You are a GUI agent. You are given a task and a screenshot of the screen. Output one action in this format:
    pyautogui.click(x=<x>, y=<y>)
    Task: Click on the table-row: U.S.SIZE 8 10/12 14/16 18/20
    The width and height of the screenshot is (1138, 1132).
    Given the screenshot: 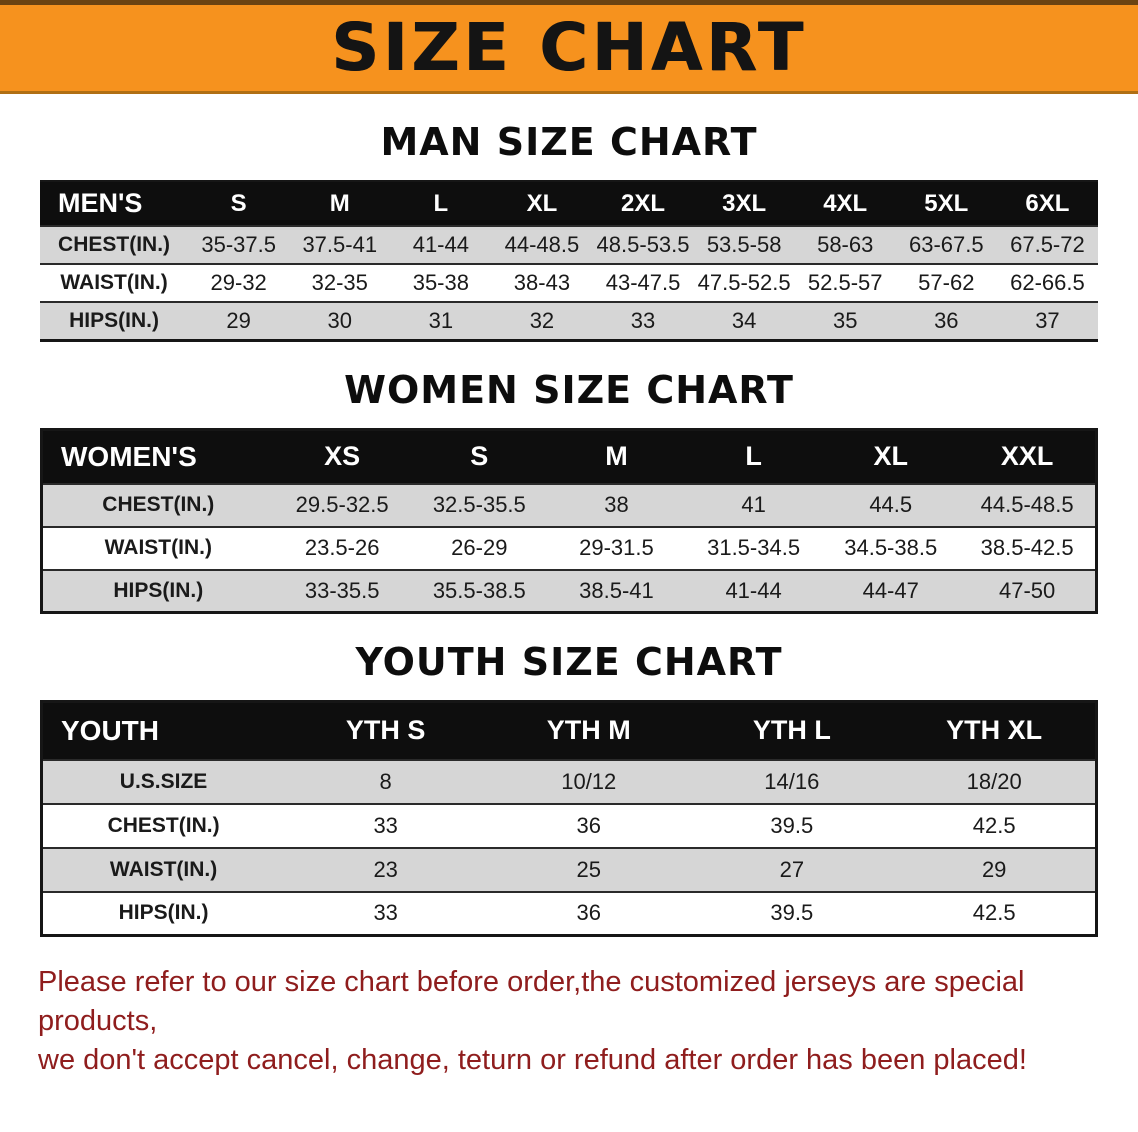 What is the action you would take?
    pyautogui.click(x=569, y=781)
    